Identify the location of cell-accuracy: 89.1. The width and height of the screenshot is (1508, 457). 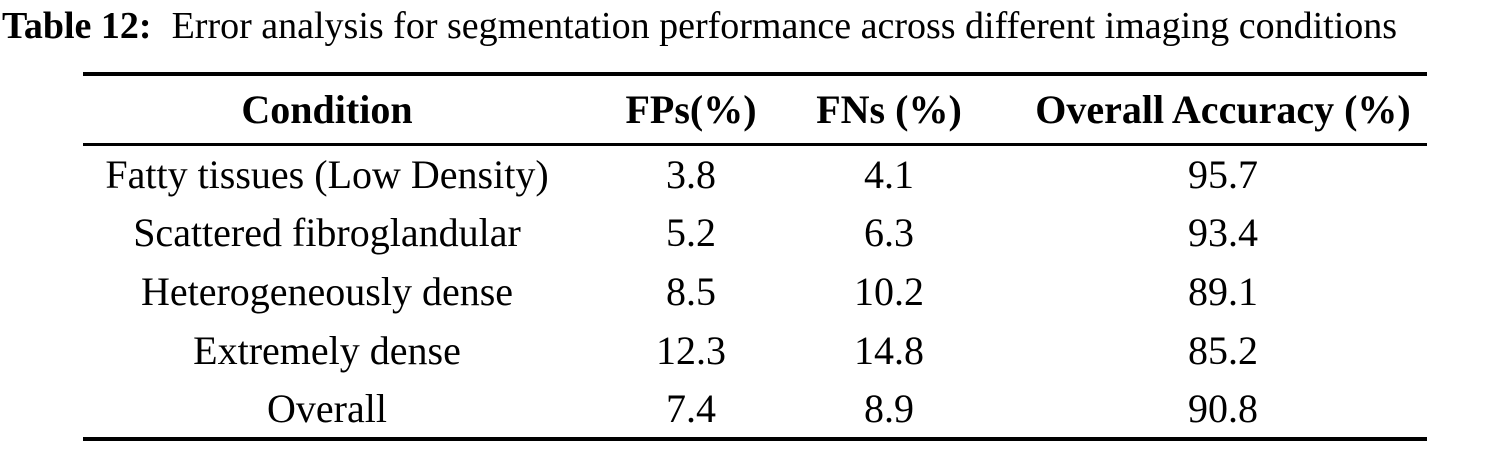
(1223, 291).